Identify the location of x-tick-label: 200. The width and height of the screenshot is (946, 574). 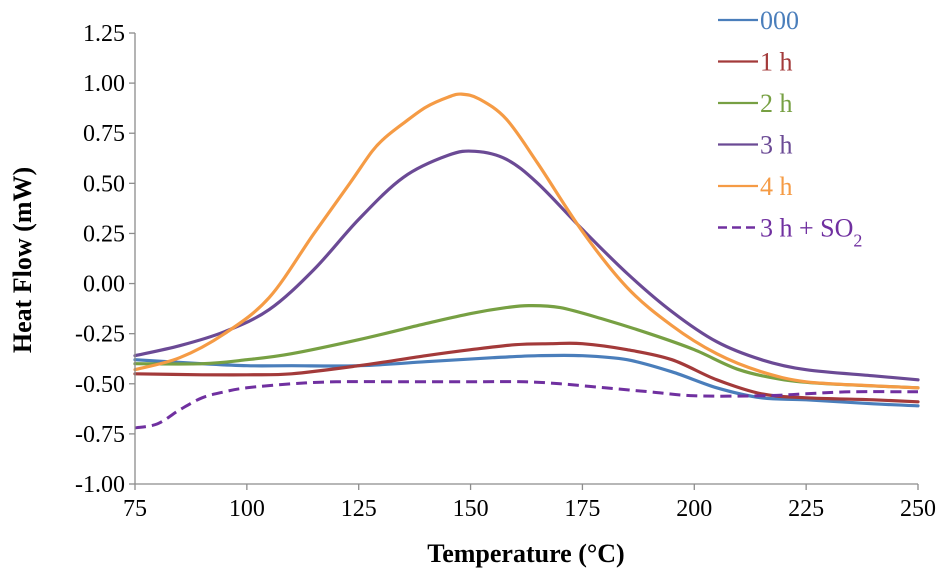
(694, 509).